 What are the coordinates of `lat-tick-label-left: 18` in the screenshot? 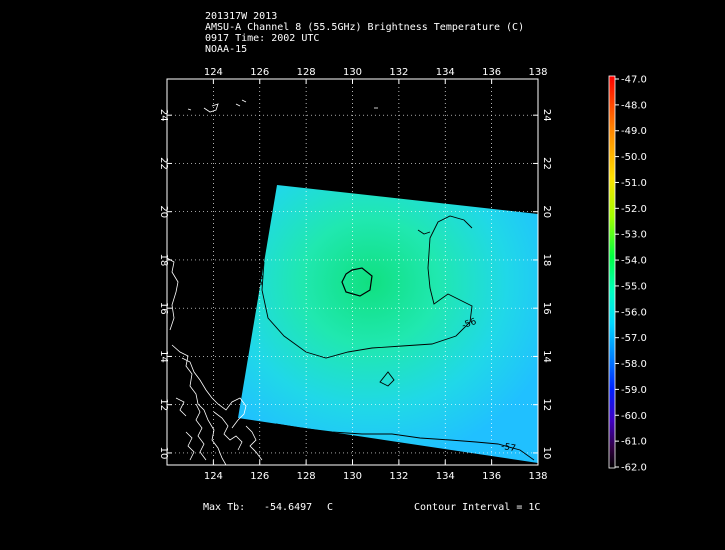 It's located at (163, 260).